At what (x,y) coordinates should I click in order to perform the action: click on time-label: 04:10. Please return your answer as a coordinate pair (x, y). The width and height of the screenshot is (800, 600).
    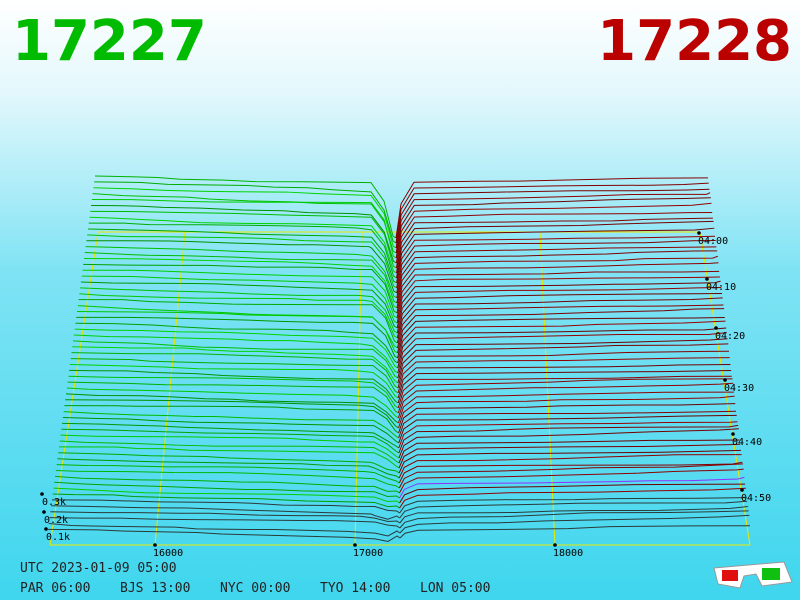
    Looking at the image, I should click on (721, 287).